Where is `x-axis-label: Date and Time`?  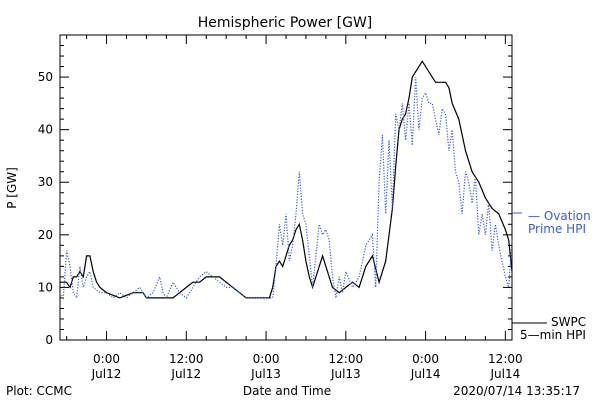
x-axis-label: Date and Time is located at coordinates (287, 391).